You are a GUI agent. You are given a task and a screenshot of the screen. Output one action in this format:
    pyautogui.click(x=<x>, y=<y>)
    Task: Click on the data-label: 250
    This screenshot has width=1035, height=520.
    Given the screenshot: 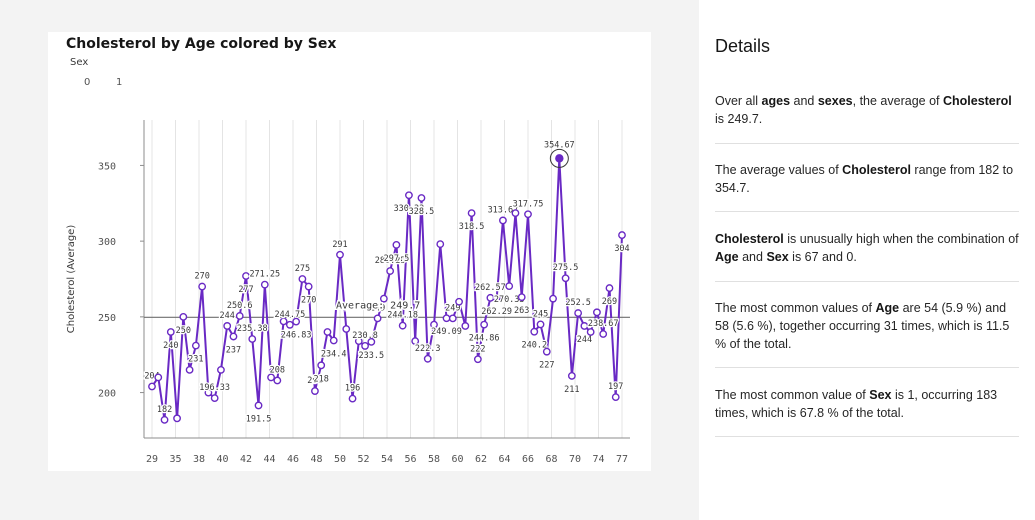 What is the action you would take?
    pyautogui.click(x=183, y=331)
    